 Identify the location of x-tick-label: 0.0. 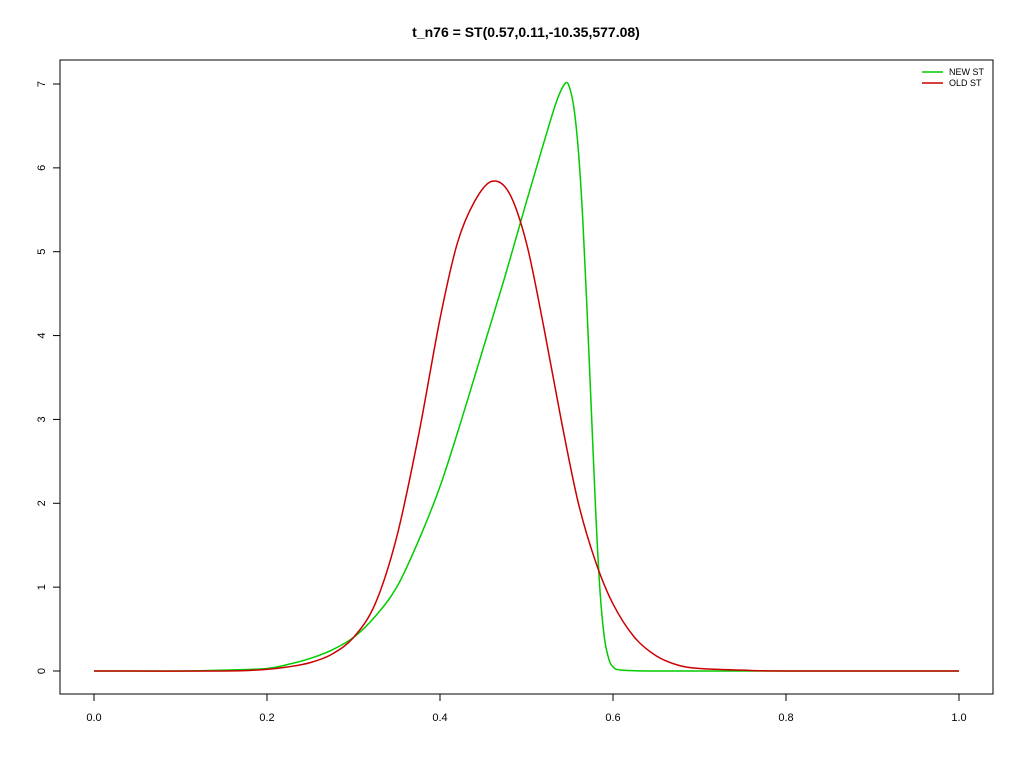
(93, 718).